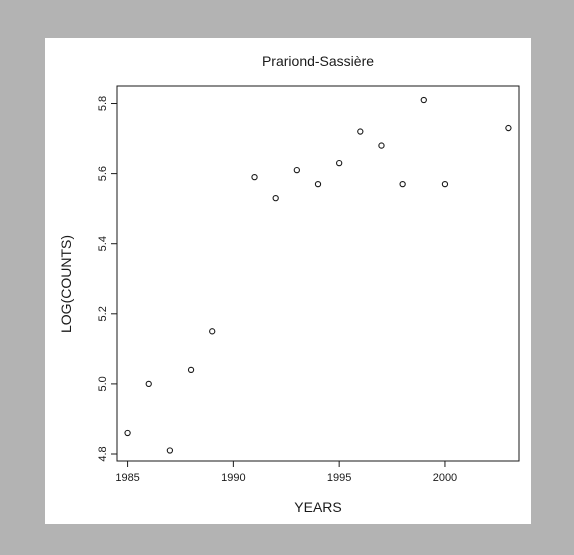 This screenshot has height=555, width=574. Describe the element at coordinates (318, 61) in the screenshot. I see `chart-title: Prariond-Sassière` at that location.